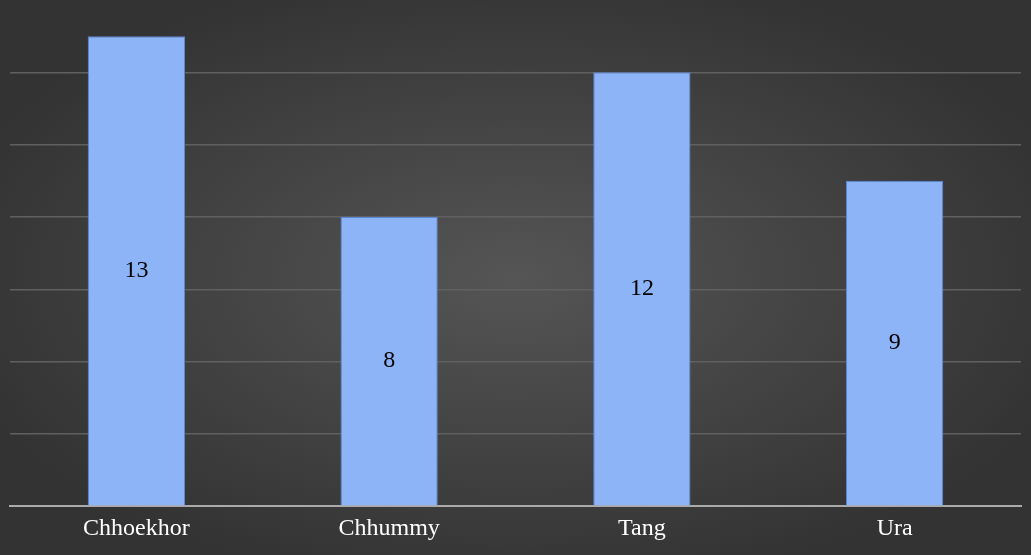 This screenshot has width=1031, height=555. Describe the element at coordinates (894, 526) in the screenshot. I see `x-tick-label: Ura` at that location.